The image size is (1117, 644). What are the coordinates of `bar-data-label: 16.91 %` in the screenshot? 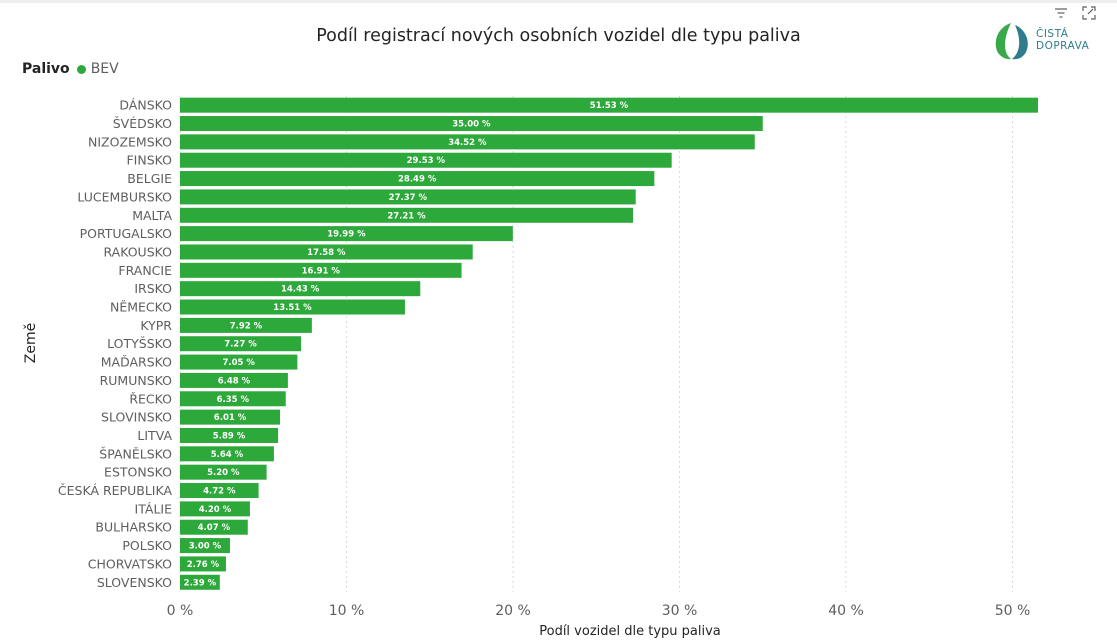 It's located at (321, 271).